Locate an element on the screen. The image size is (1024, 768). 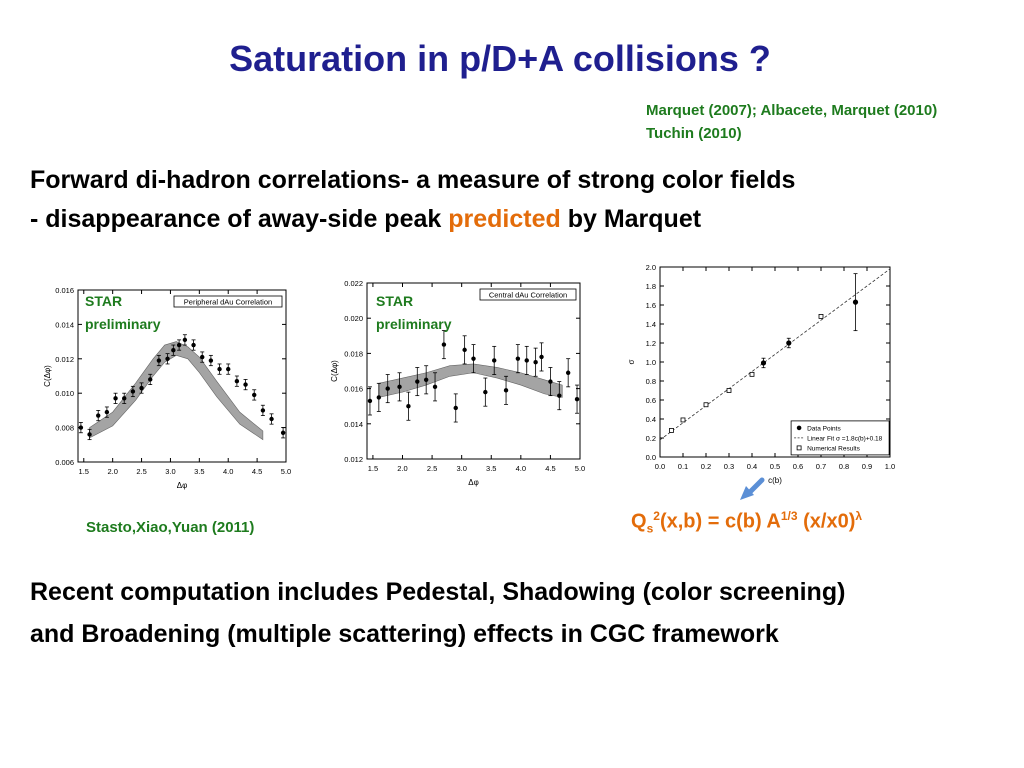
x-tick-label: 3.0 is located at coordinates (461, 468).